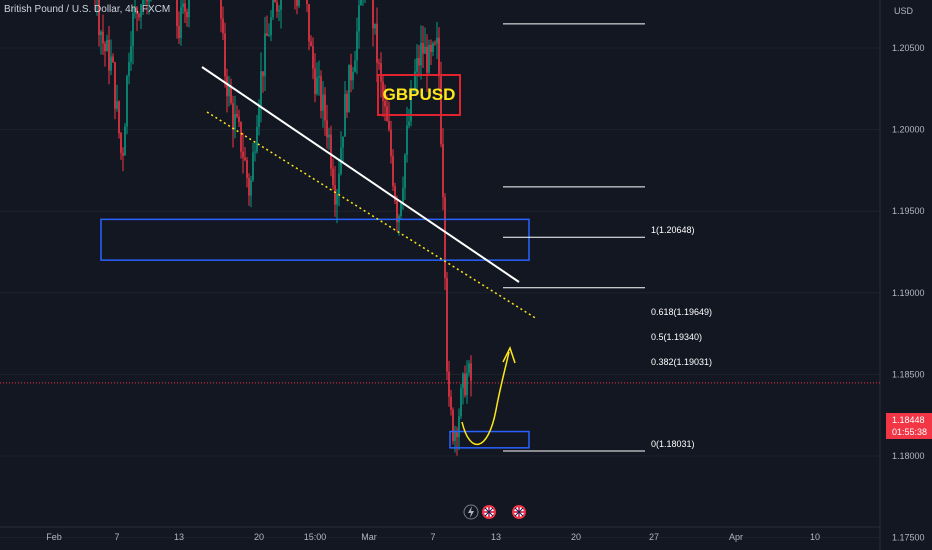 This screenshot has width=932, height=550. I want to click on time-tick-label: 20, so click(576, 537).